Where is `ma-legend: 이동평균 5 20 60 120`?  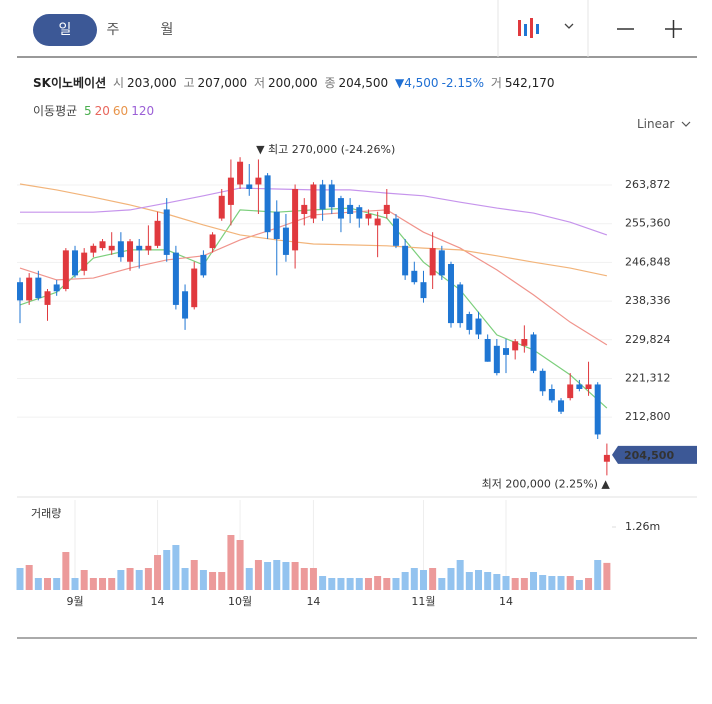 ma-legend: 이동평균 5 20 60 120 is located at coordinates (95, 110).